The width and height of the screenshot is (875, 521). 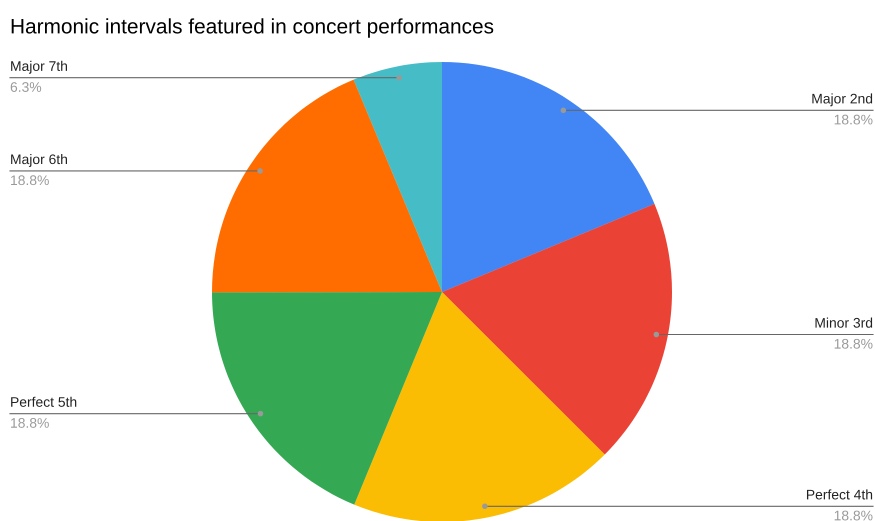 I want to click on slice-label: Minor 3rd, so click(x=843, y=323).